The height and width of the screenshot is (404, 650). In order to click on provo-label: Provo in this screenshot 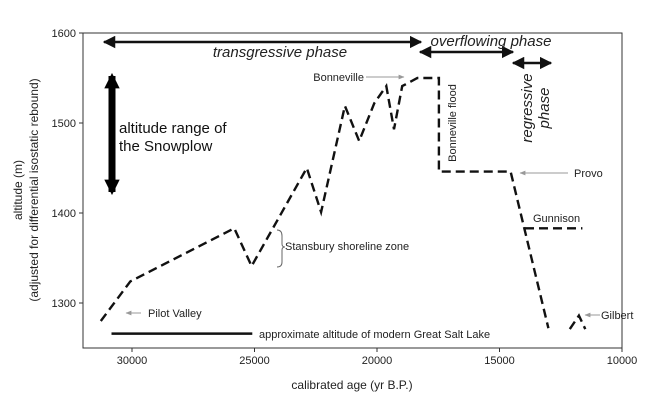, I will do `click(588, 174)`.